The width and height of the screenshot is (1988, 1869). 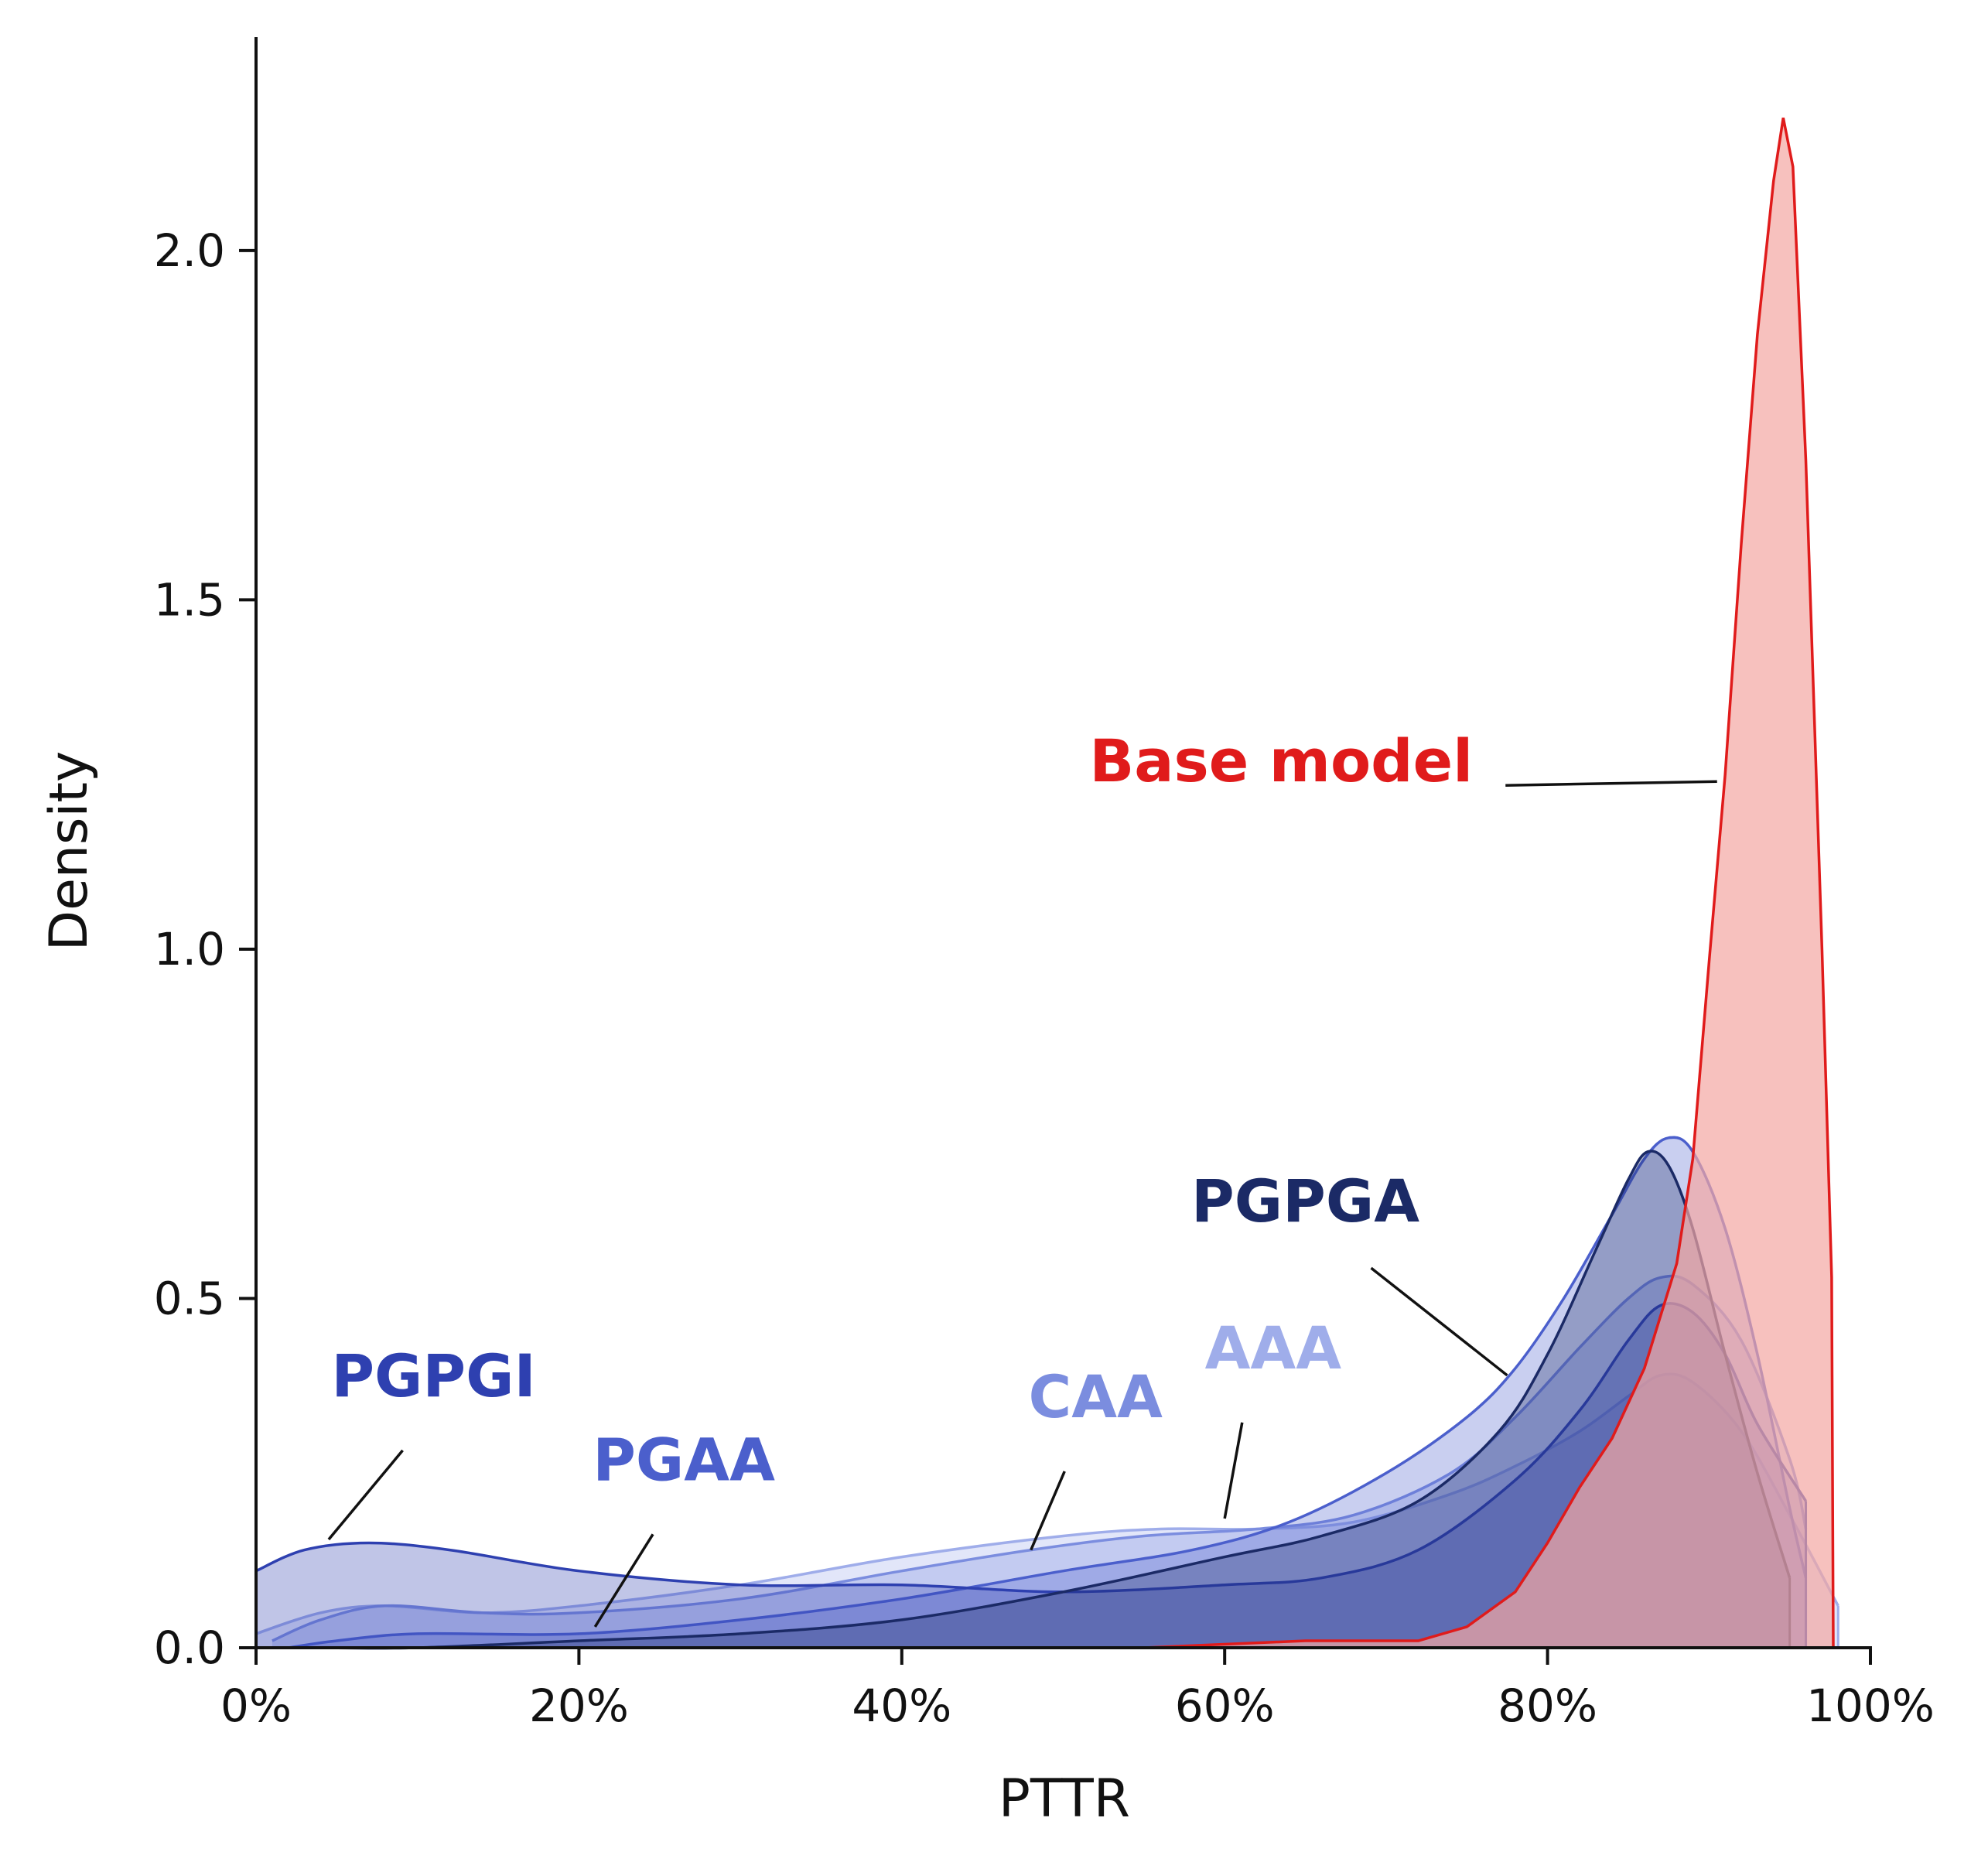 What do you see at coordinates (1281, 761) in the screenshot?
I see `series-label-base-model: Base model` at bounding box center [1281, 761].